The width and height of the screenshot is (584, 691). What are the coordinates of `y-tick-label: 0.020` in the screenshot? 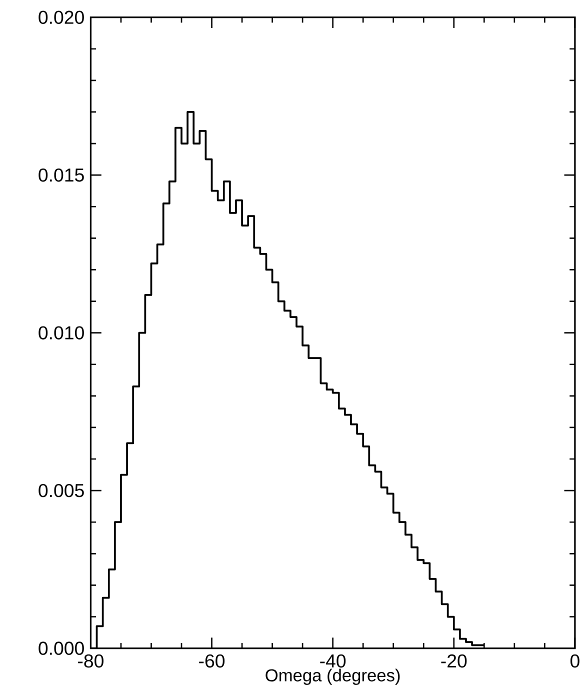 It's located at (61, 17).